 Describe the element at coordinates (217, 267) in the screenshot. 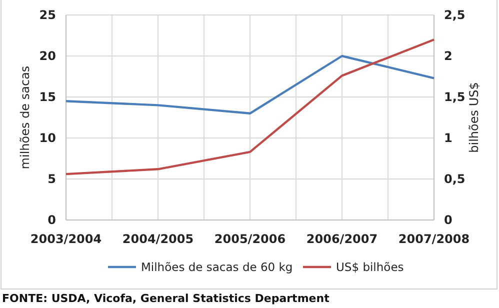

I see `legend-label: Milhões de sacas de 60 kg` at that location.